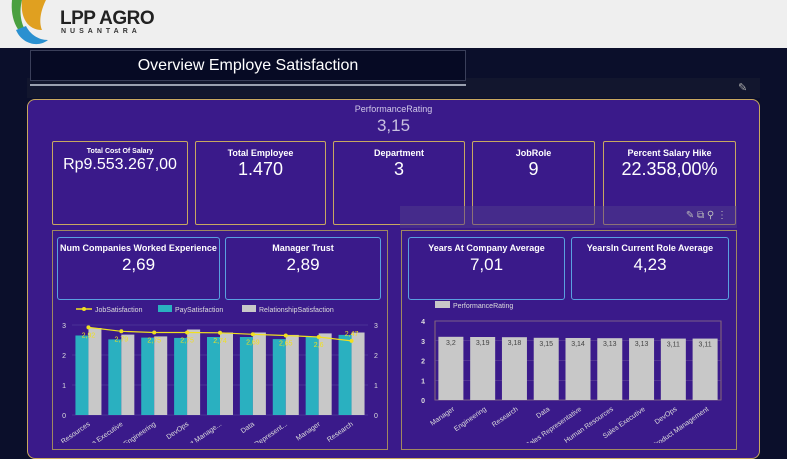  Describe the element at coordinates (650, 248) in the screenshot. I see `card-label: YearsIn Current Role Average` at that location.